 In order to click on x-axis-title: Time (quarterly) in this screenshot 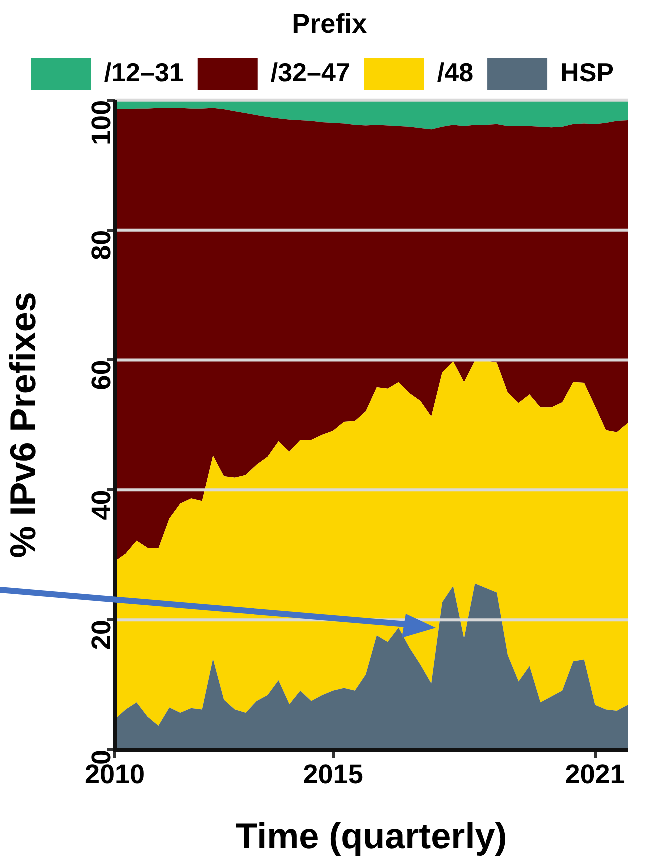, I will do `click(372, 835)`.